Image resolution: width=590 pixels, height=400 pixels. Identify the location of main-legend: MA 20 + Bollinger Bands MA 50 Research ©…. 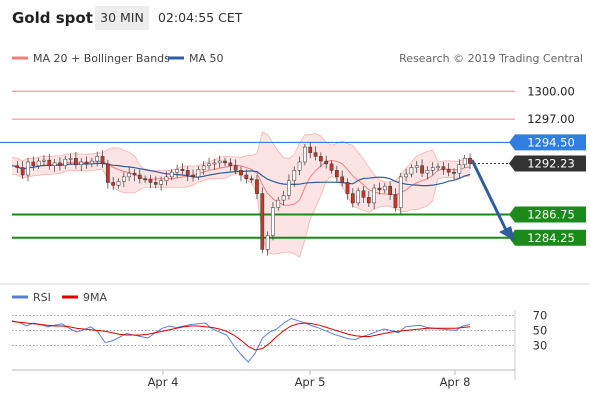
(297, 58).